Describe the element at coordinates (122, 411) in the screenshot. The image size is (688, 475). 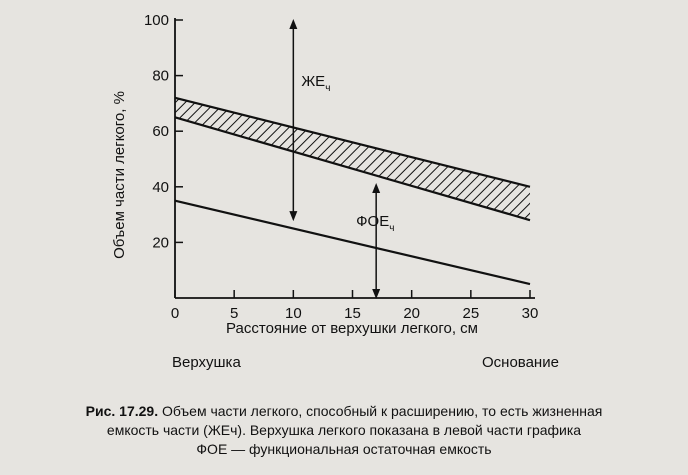
I see `figure-number: Рис. 17.29.` at that location.